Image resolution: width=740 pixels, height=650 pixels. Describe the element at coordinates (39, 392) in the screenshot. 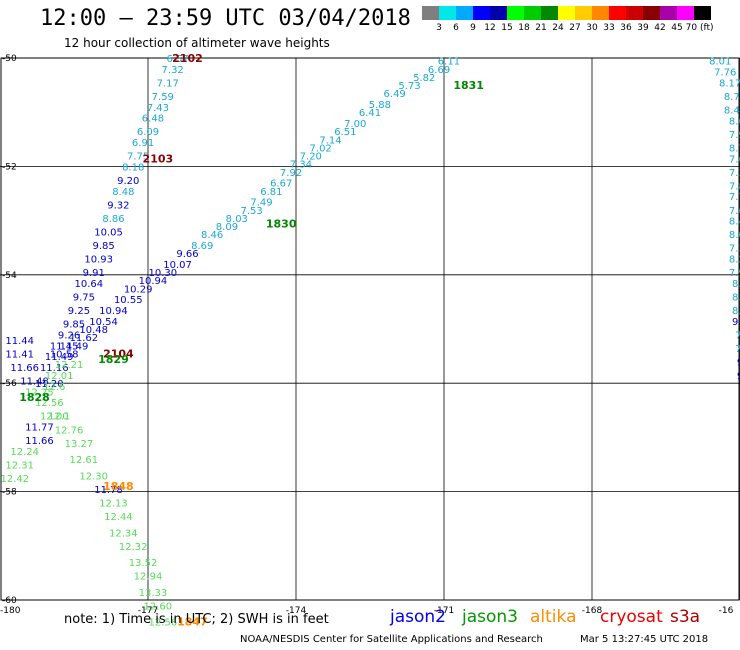

I see `wave-height-label: 12.25` at that location.